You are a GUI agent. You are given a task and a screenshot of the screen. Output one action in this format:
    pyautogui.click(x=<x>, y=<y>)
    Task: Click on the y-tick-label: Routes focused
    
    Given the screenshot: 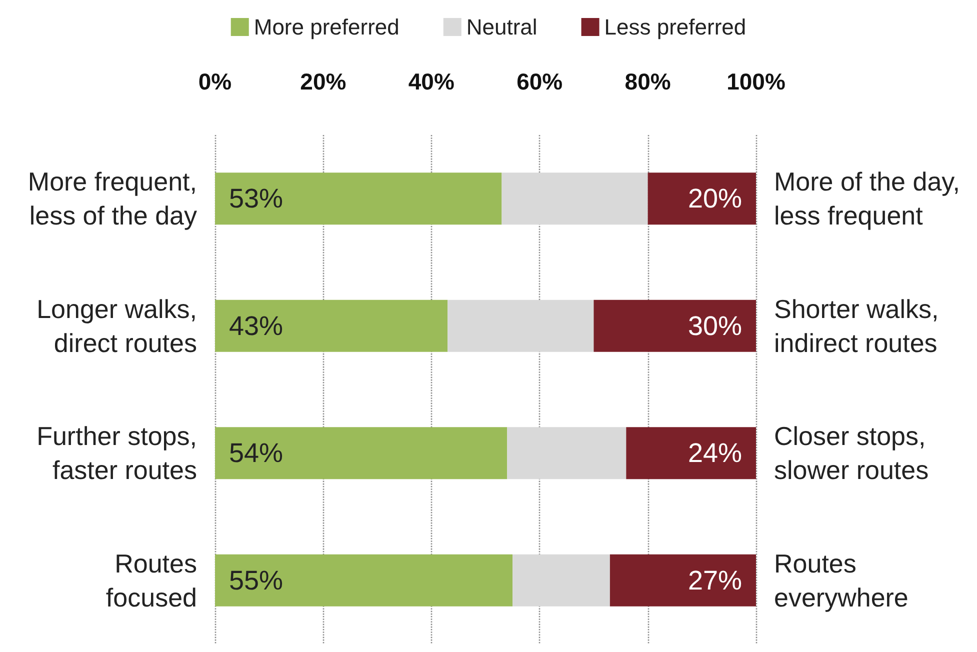 What is the action you would take?
    pyautogui.click(x=151, y=580)
    